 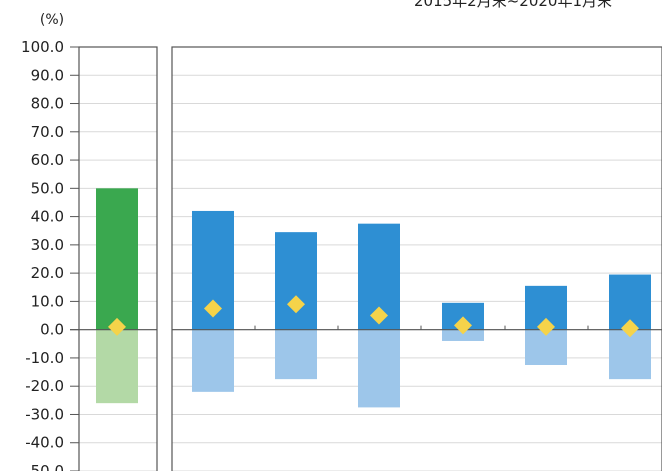 I want to click on y-tick-label: 60.0, so click(x=47, y=160).